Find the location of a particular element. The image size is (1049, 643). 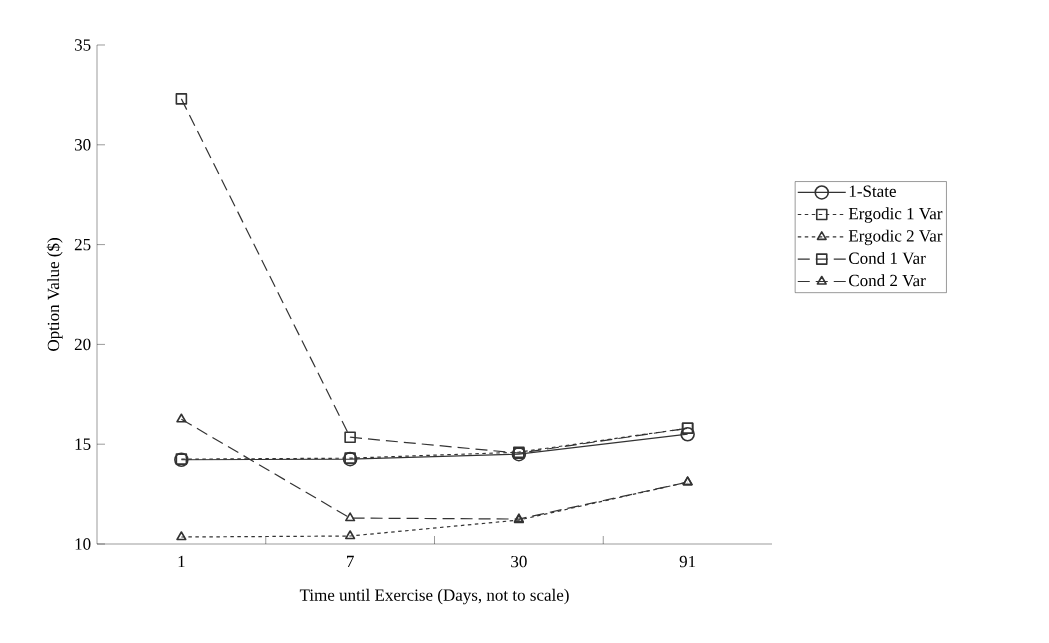

x-tick-label: 30 is located at coordinates (519, 561).